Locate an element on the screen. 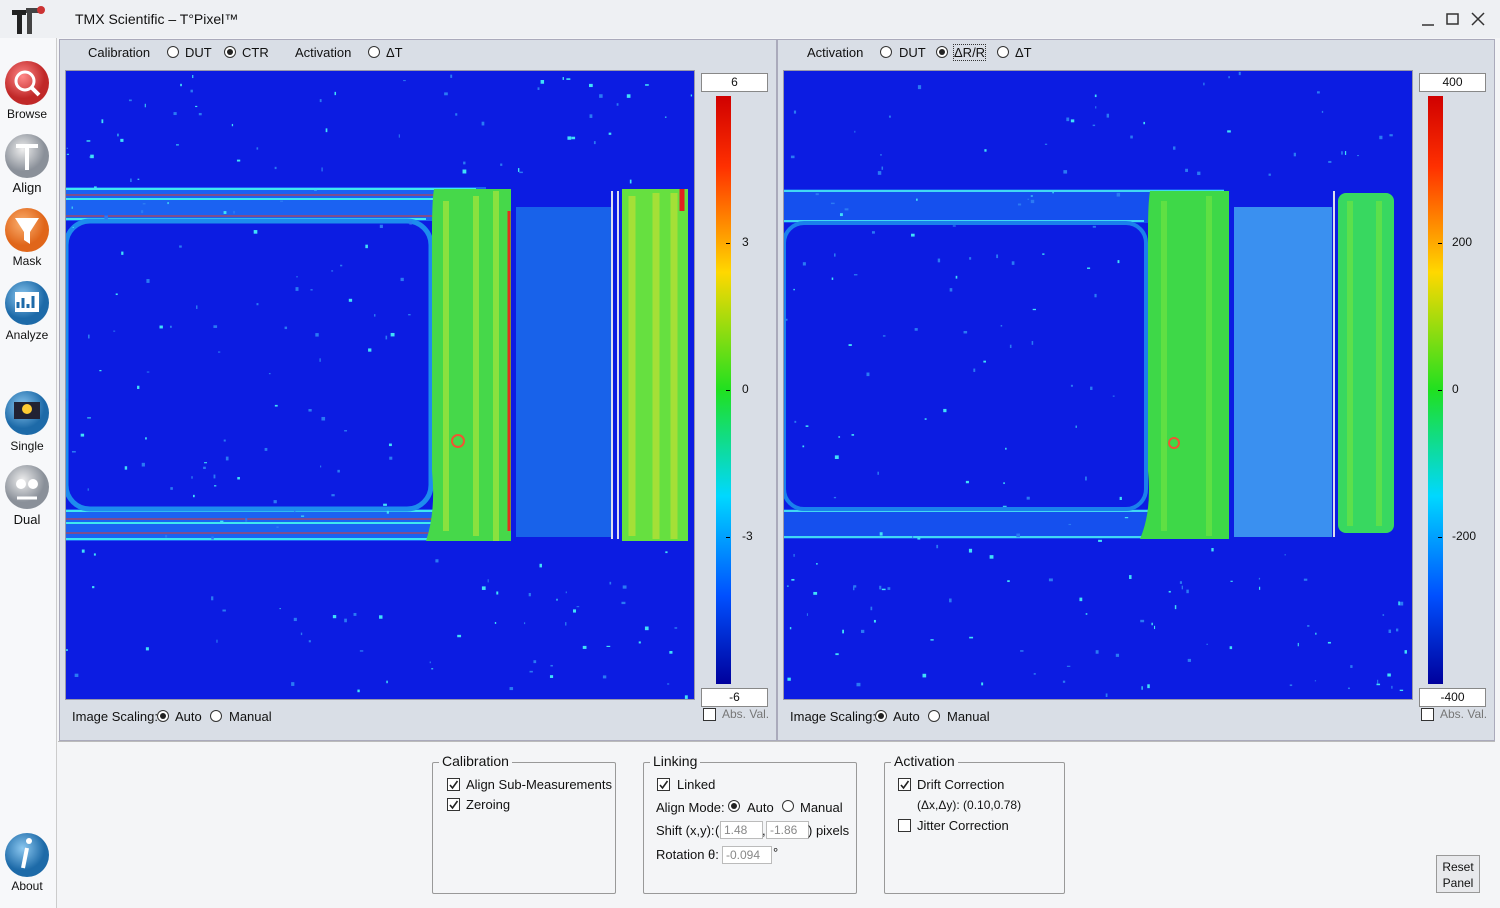 This screenshot has height=908, width=1500. close is located at coordinates (1478, 19).